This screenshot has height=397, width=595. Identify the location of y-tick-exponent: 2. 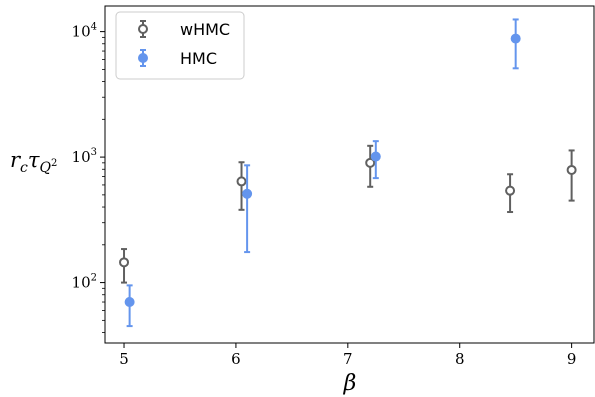
(94, 278).